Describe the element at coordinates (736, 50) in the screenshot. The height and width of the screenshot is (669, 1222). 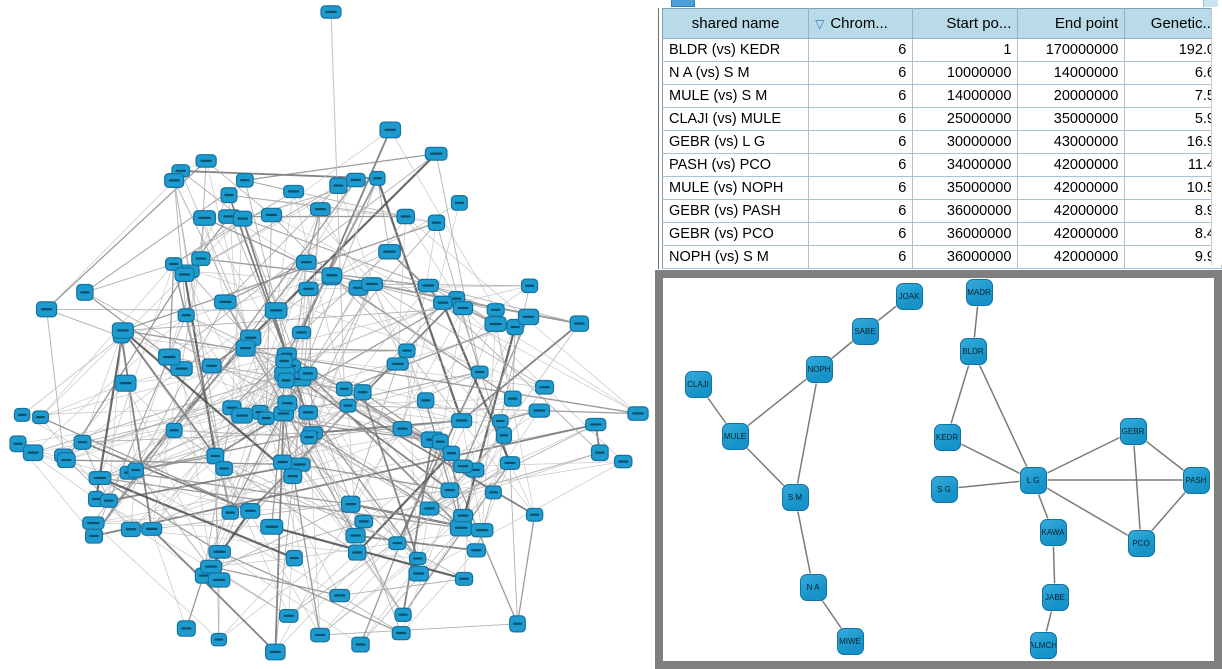
I see `table-cell: BLDR (vs) KEDR` at that location.